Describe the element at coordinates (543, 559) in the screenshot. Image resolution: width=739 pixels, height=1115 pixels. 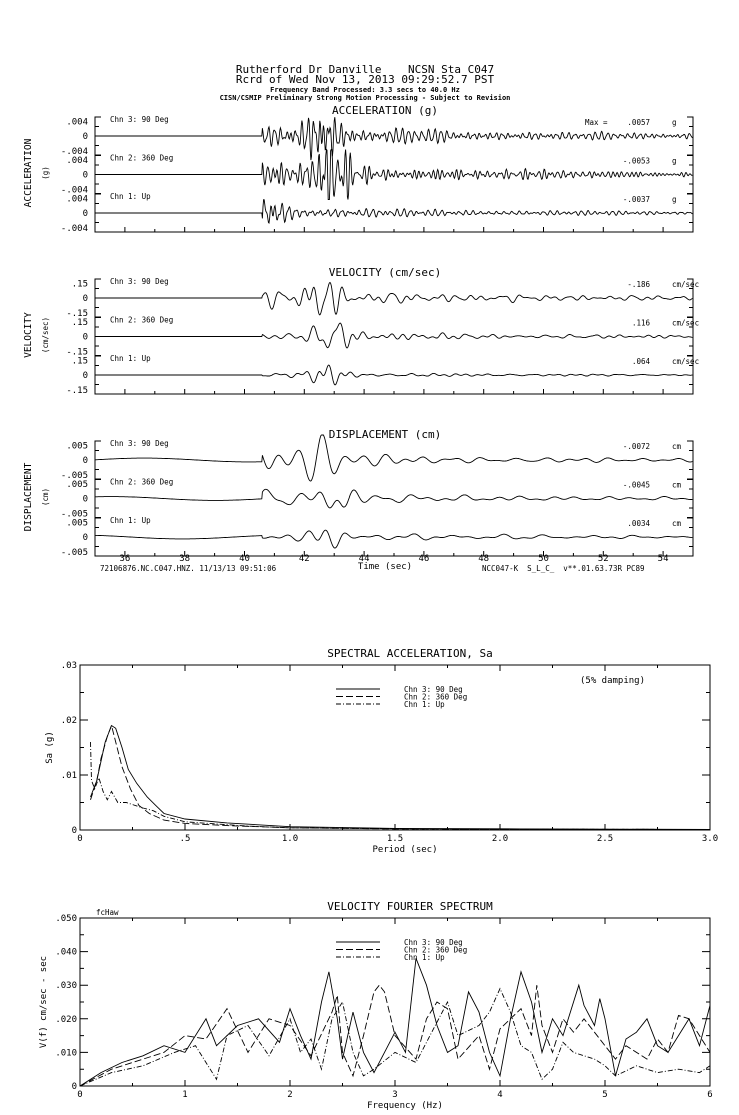
I see `time-tick-label: 50` at that location.